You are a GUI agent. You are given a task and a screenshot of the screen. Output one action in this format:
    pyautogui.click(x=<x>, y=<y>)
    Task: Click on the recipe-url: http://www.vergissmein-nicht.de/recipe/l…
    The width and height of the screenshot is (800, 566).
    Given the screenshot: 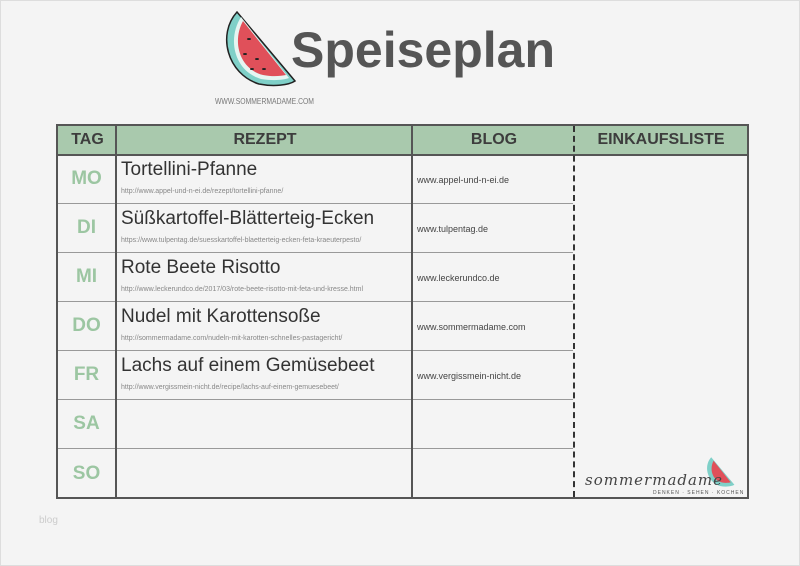 What is the action you would take?
    pyautogui.click(x=230, y=387)
    